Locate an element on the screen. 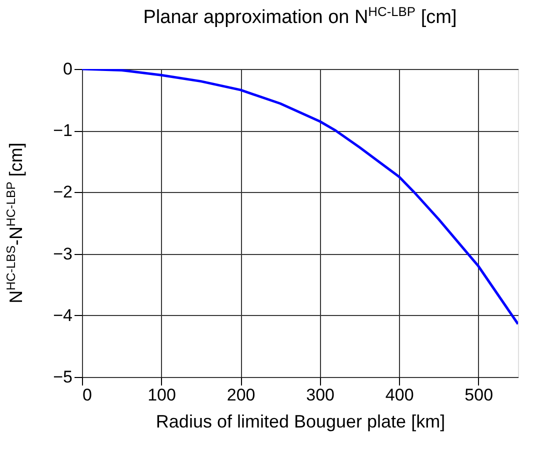  x-tick-label: 0 is located at coordinates (87, 395).